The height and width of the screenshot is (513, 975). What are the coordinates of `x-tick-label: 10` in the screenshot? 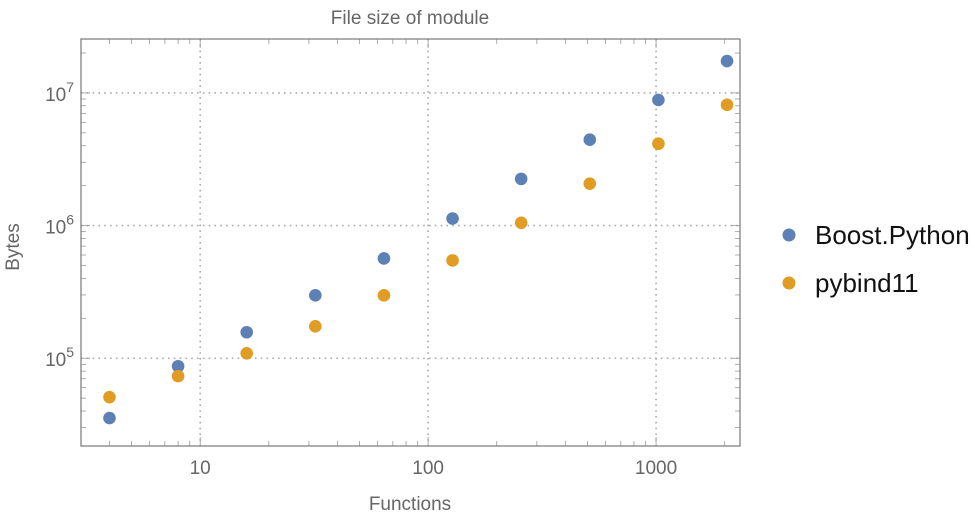 It's located at (200, 468).